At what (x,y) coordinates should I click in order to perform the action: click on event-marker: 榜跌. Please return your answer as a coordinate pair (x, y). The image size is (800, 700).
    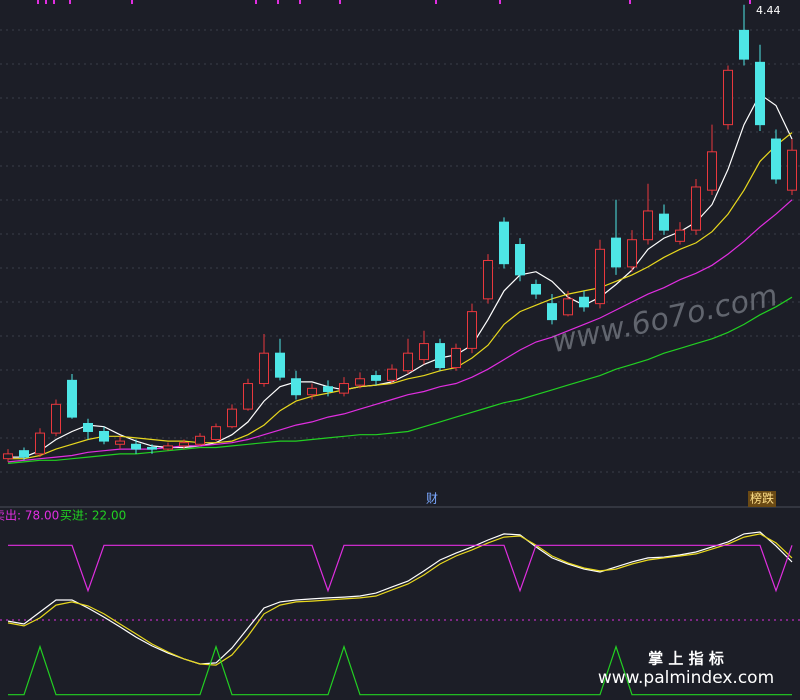
    Looking at the image, I should click on (762, 498).